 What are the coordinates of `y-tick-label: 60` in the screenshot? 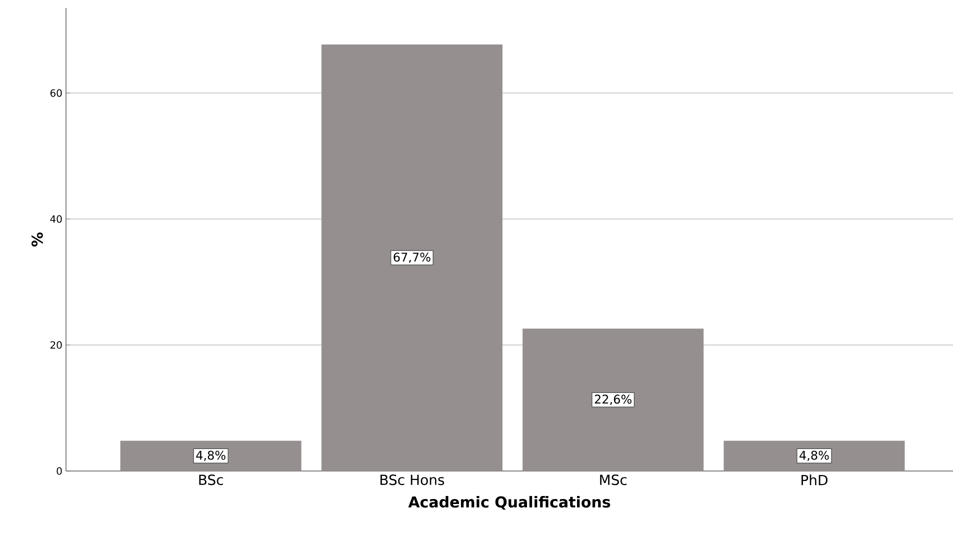 It's located at (56, 93).